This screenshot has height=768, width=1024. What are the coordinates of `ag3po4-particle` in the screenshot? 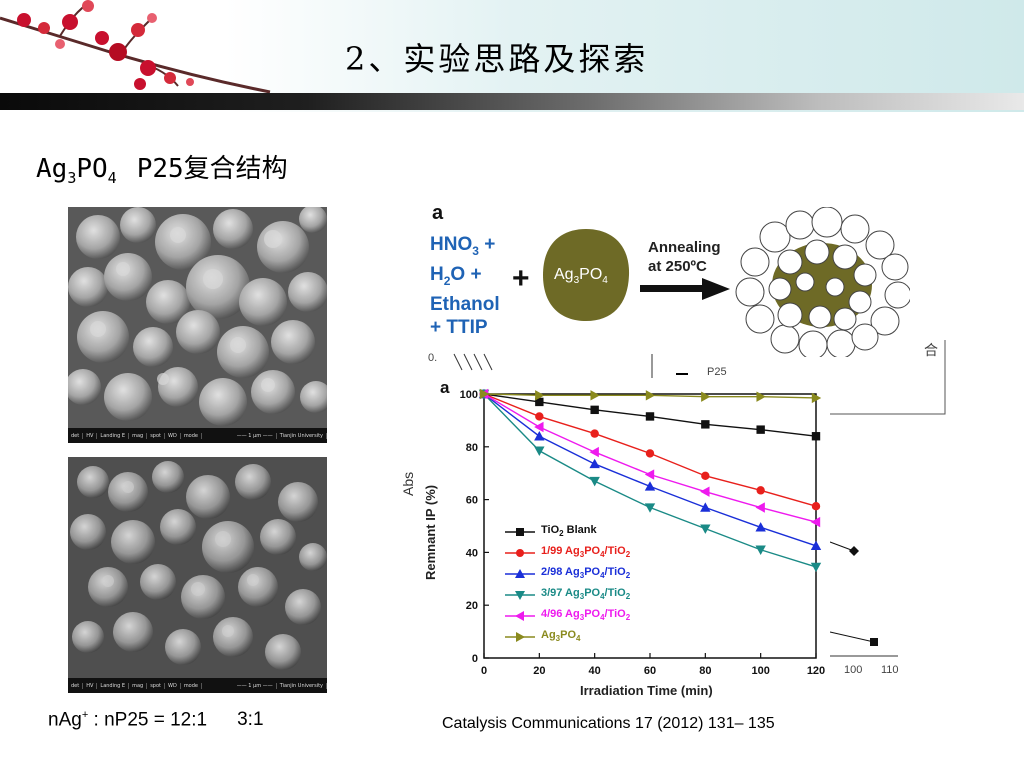 It's located at (586, 275).